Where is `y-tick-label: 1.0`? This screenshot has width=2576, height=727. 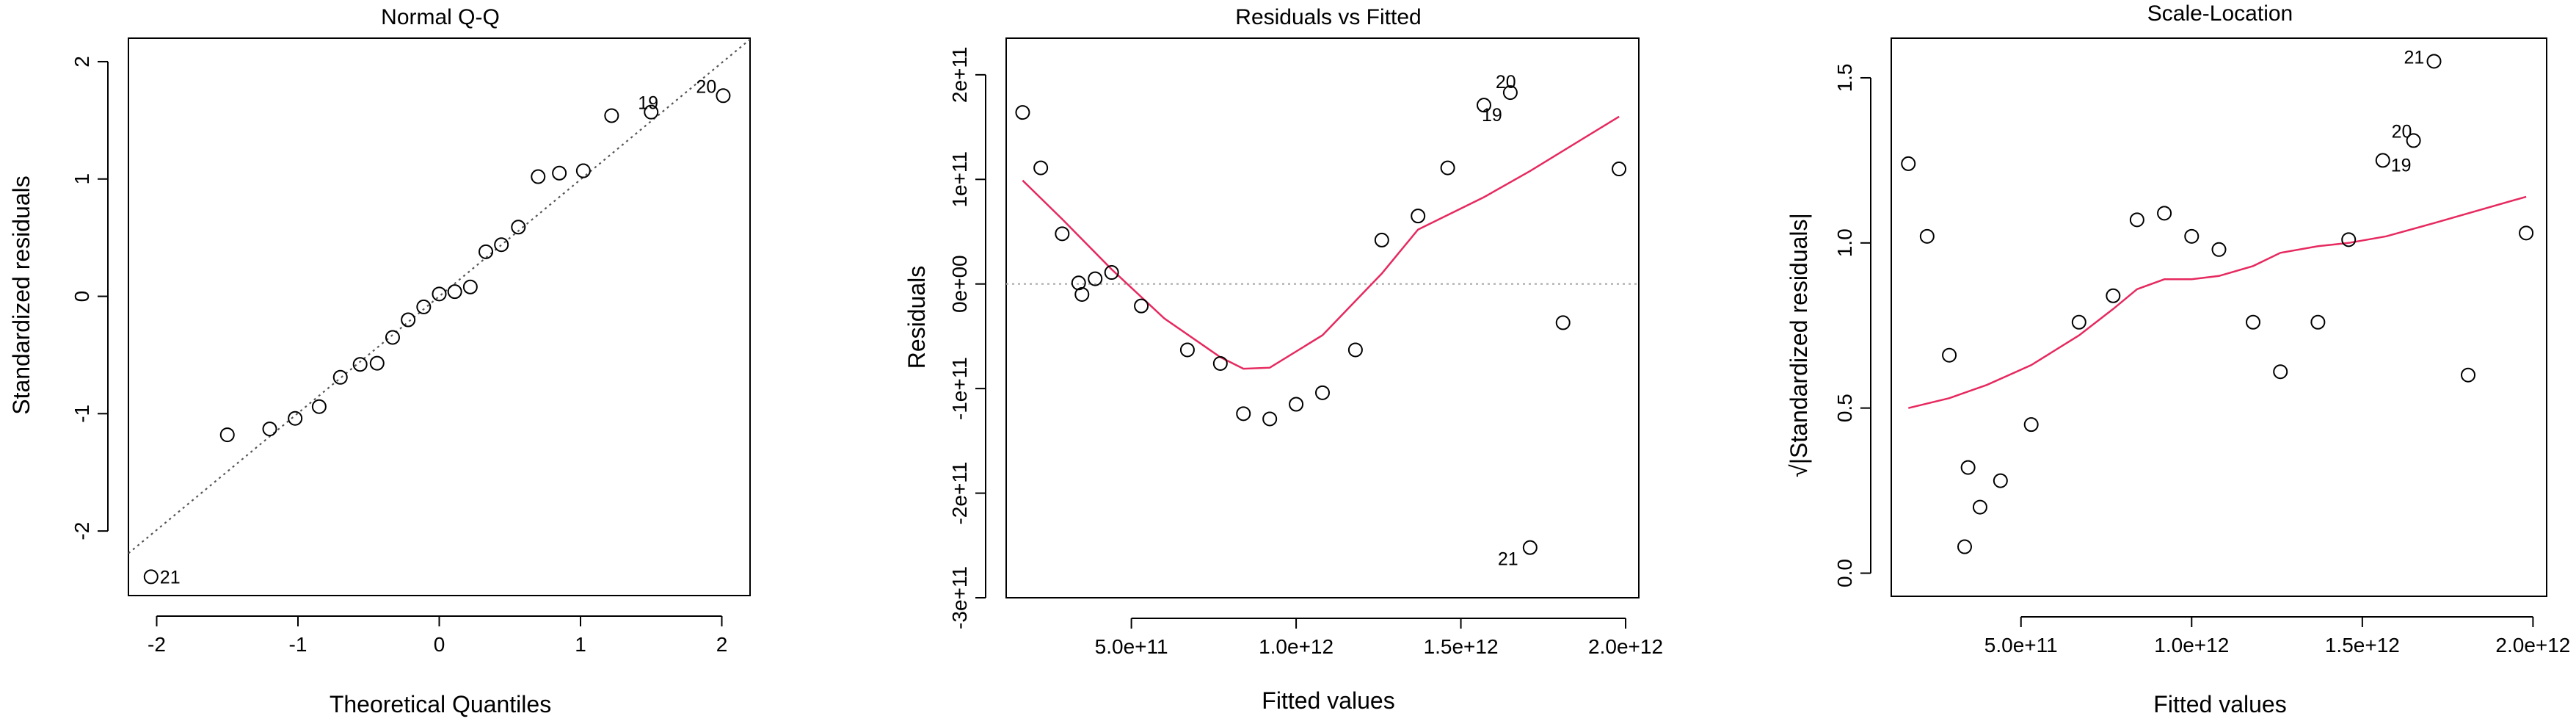 y-tick-label: 1.0 is located at coordinates (1844, 242).